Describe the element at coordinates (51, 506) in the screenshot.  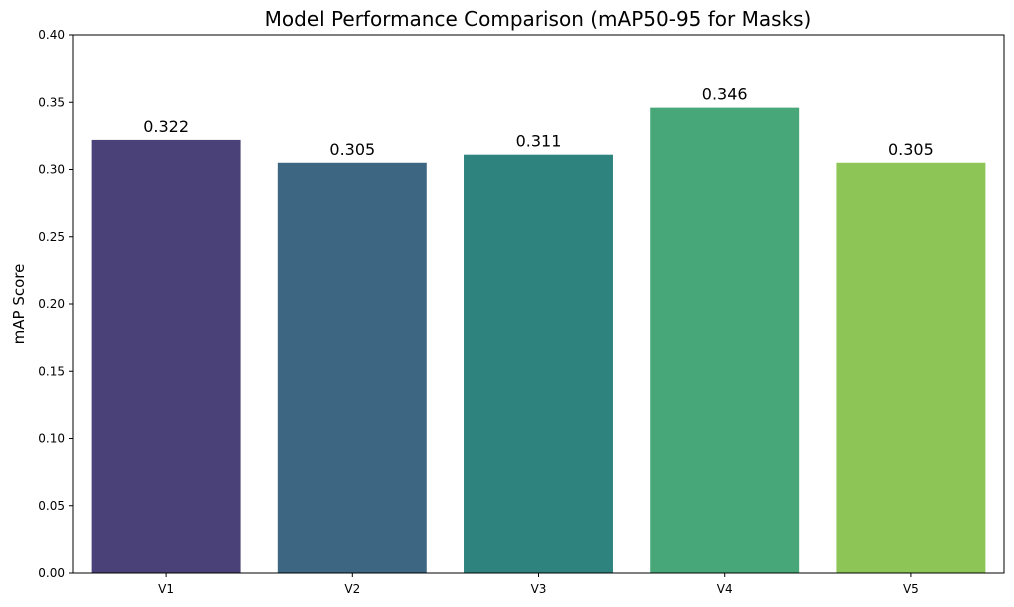
I see `y-tick-label: 0.05` at that location.